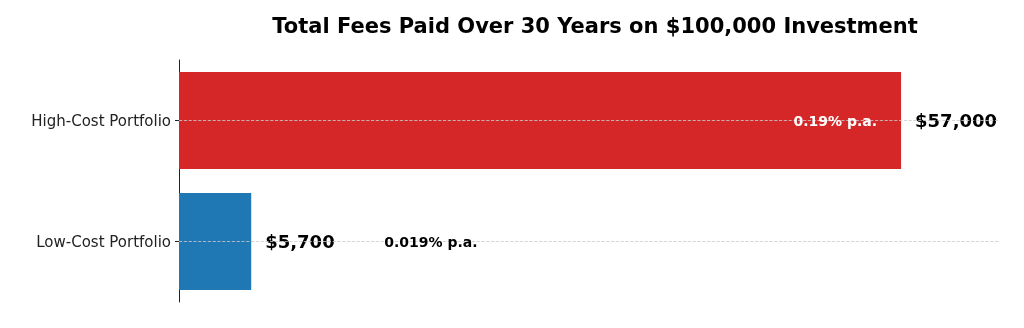 This screenshot has height=328, width=1024. What do you see at coordinates (101, 120) in the screenshot?
I see `y-tick-label: High-Cost Portfolio` at bounding box center [101, 120].